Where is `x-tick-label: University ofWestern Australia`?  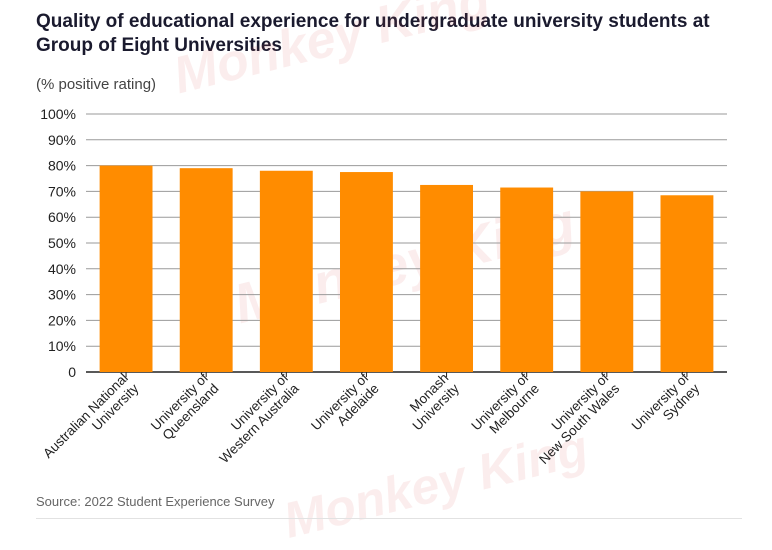 x-tick-label: University ofWestern Australia is located at coordinates (254, 418).